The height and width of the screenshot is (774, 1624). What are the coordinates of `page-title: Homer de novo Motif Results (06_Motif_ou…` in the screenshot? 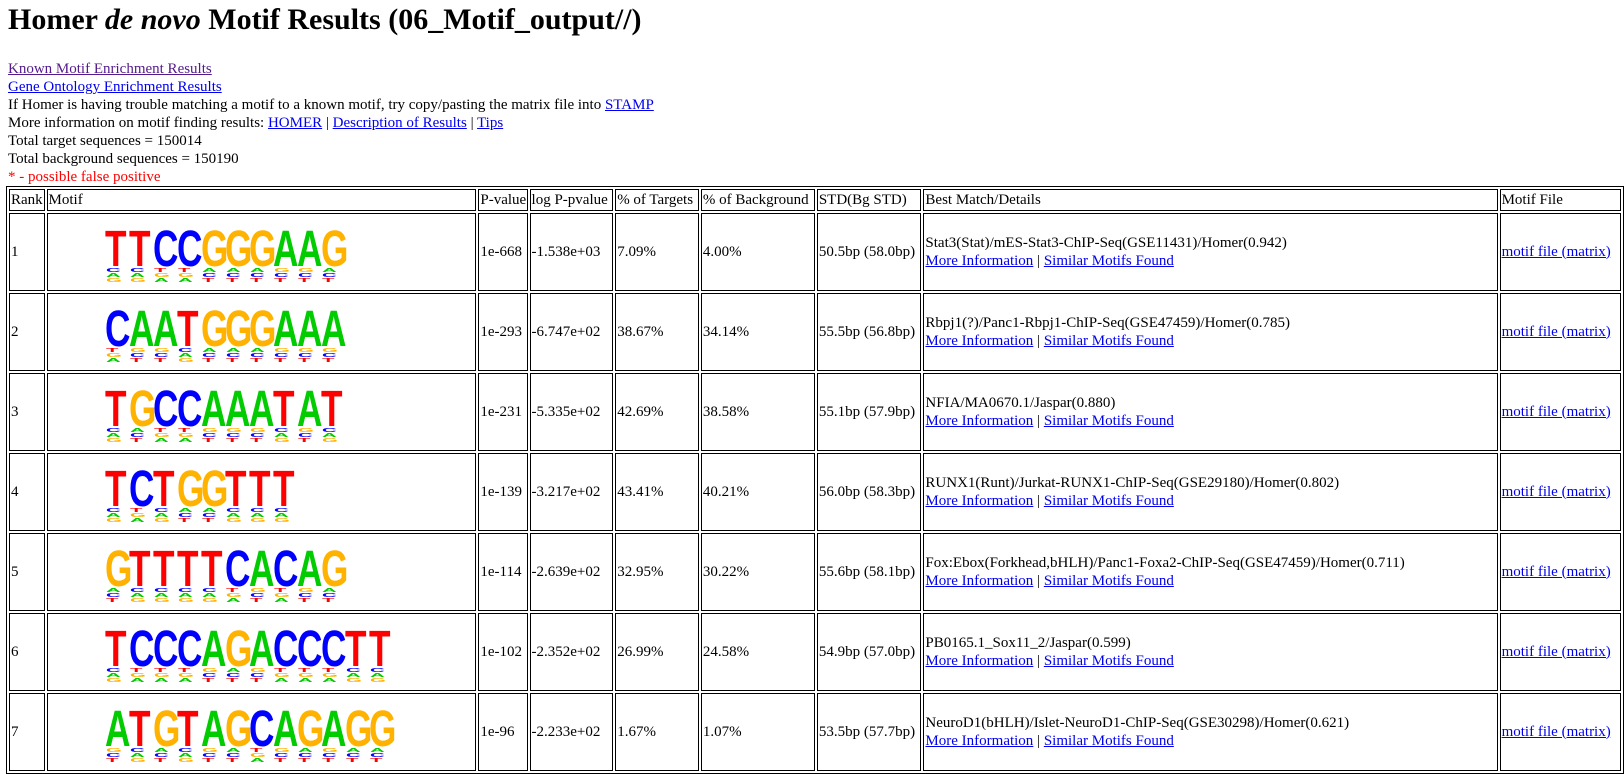 It's located at (325, 19).